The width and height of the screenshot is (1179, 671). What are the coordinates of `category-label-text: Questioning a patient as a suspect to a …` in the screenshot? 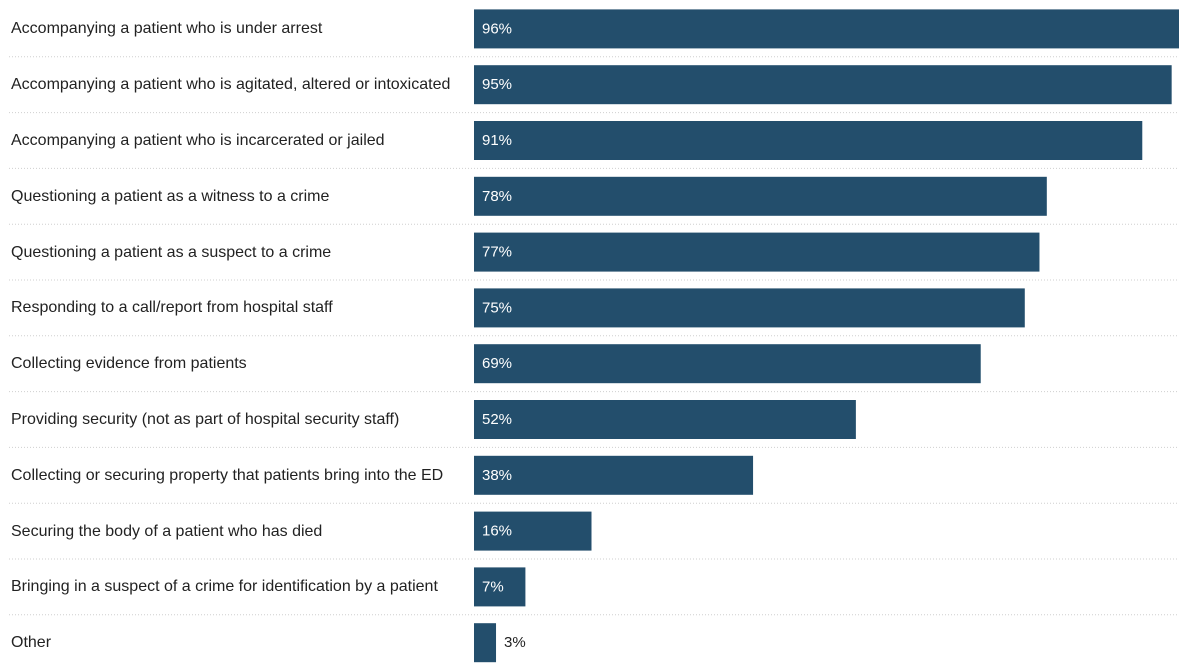 It's located at (171, 252).